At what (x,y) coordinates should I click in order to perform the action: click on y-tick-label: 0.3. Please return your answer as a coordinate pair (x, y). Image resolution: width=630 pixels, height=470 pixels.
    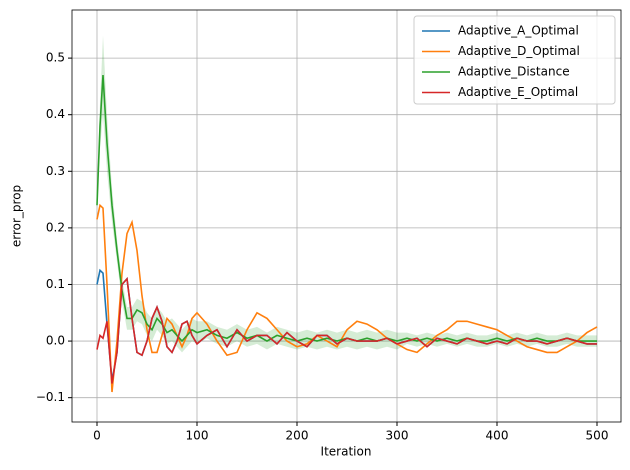
    Looking at the image, I should click on (55, 171).